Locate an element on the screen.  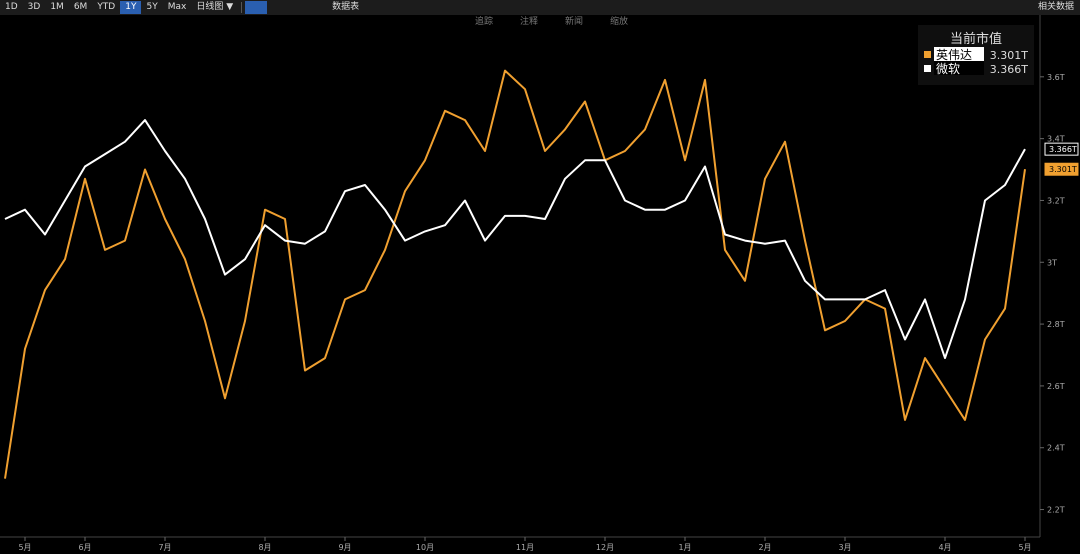
x-tick-label: 1月 is located at coordinates (684, 547).